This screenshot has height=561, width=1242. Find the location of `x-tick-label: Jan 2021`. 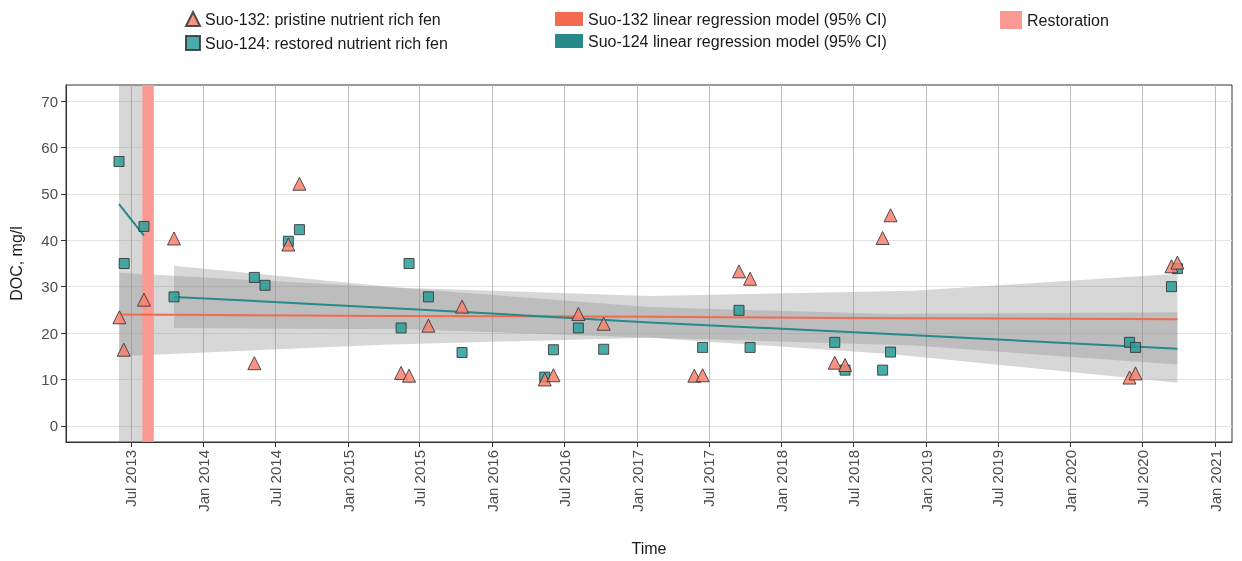

x-tick-label: Jan 2021 is located at coordinates (1215, 481).